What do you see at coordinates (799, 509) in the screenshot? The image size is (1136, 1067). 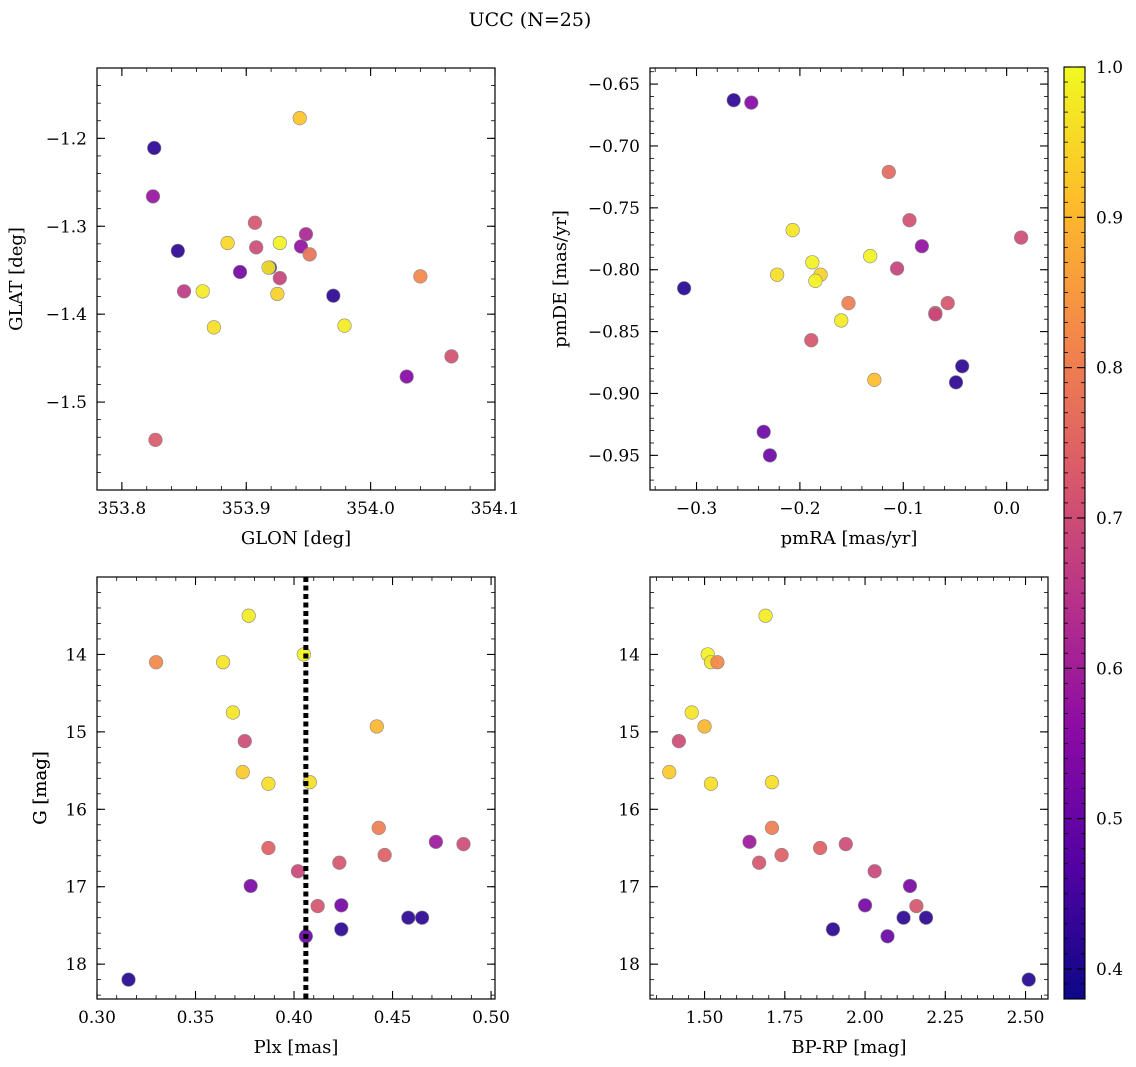 I see `x-tick-label: −0.2` at bounding box center [799, 509].